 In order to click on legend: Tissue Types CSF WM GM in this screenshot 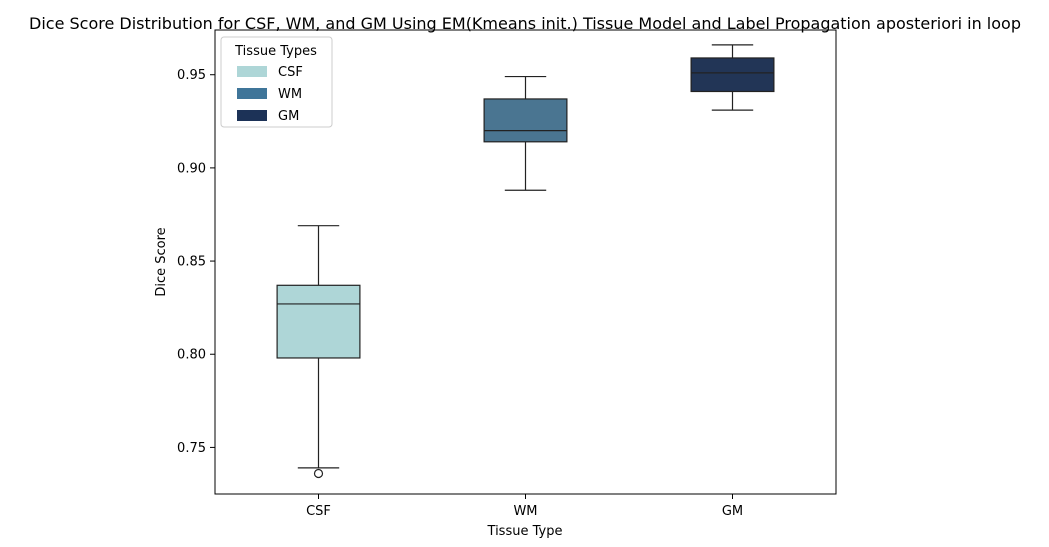, I will do `click(276, 82)`.